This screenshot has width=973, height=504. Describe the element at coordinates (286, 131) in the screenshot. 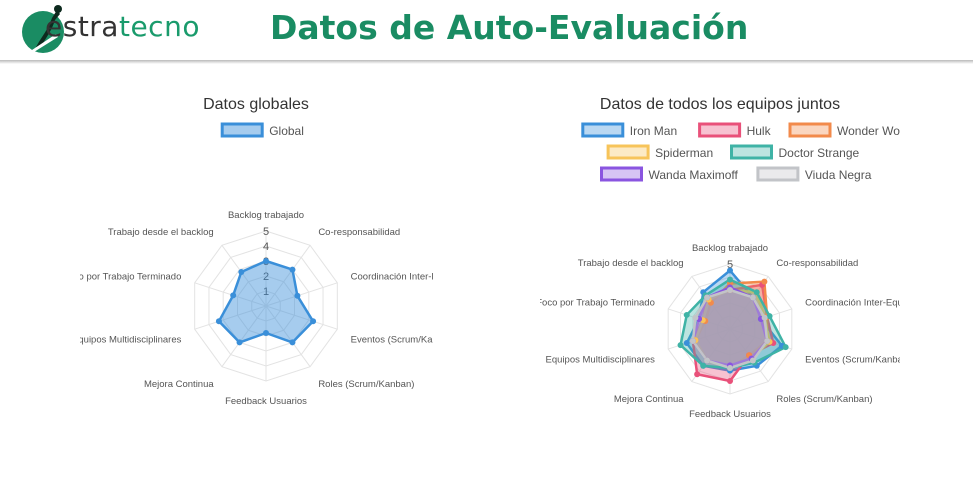

I see `chart0-legend-label-0: Global` at that location.